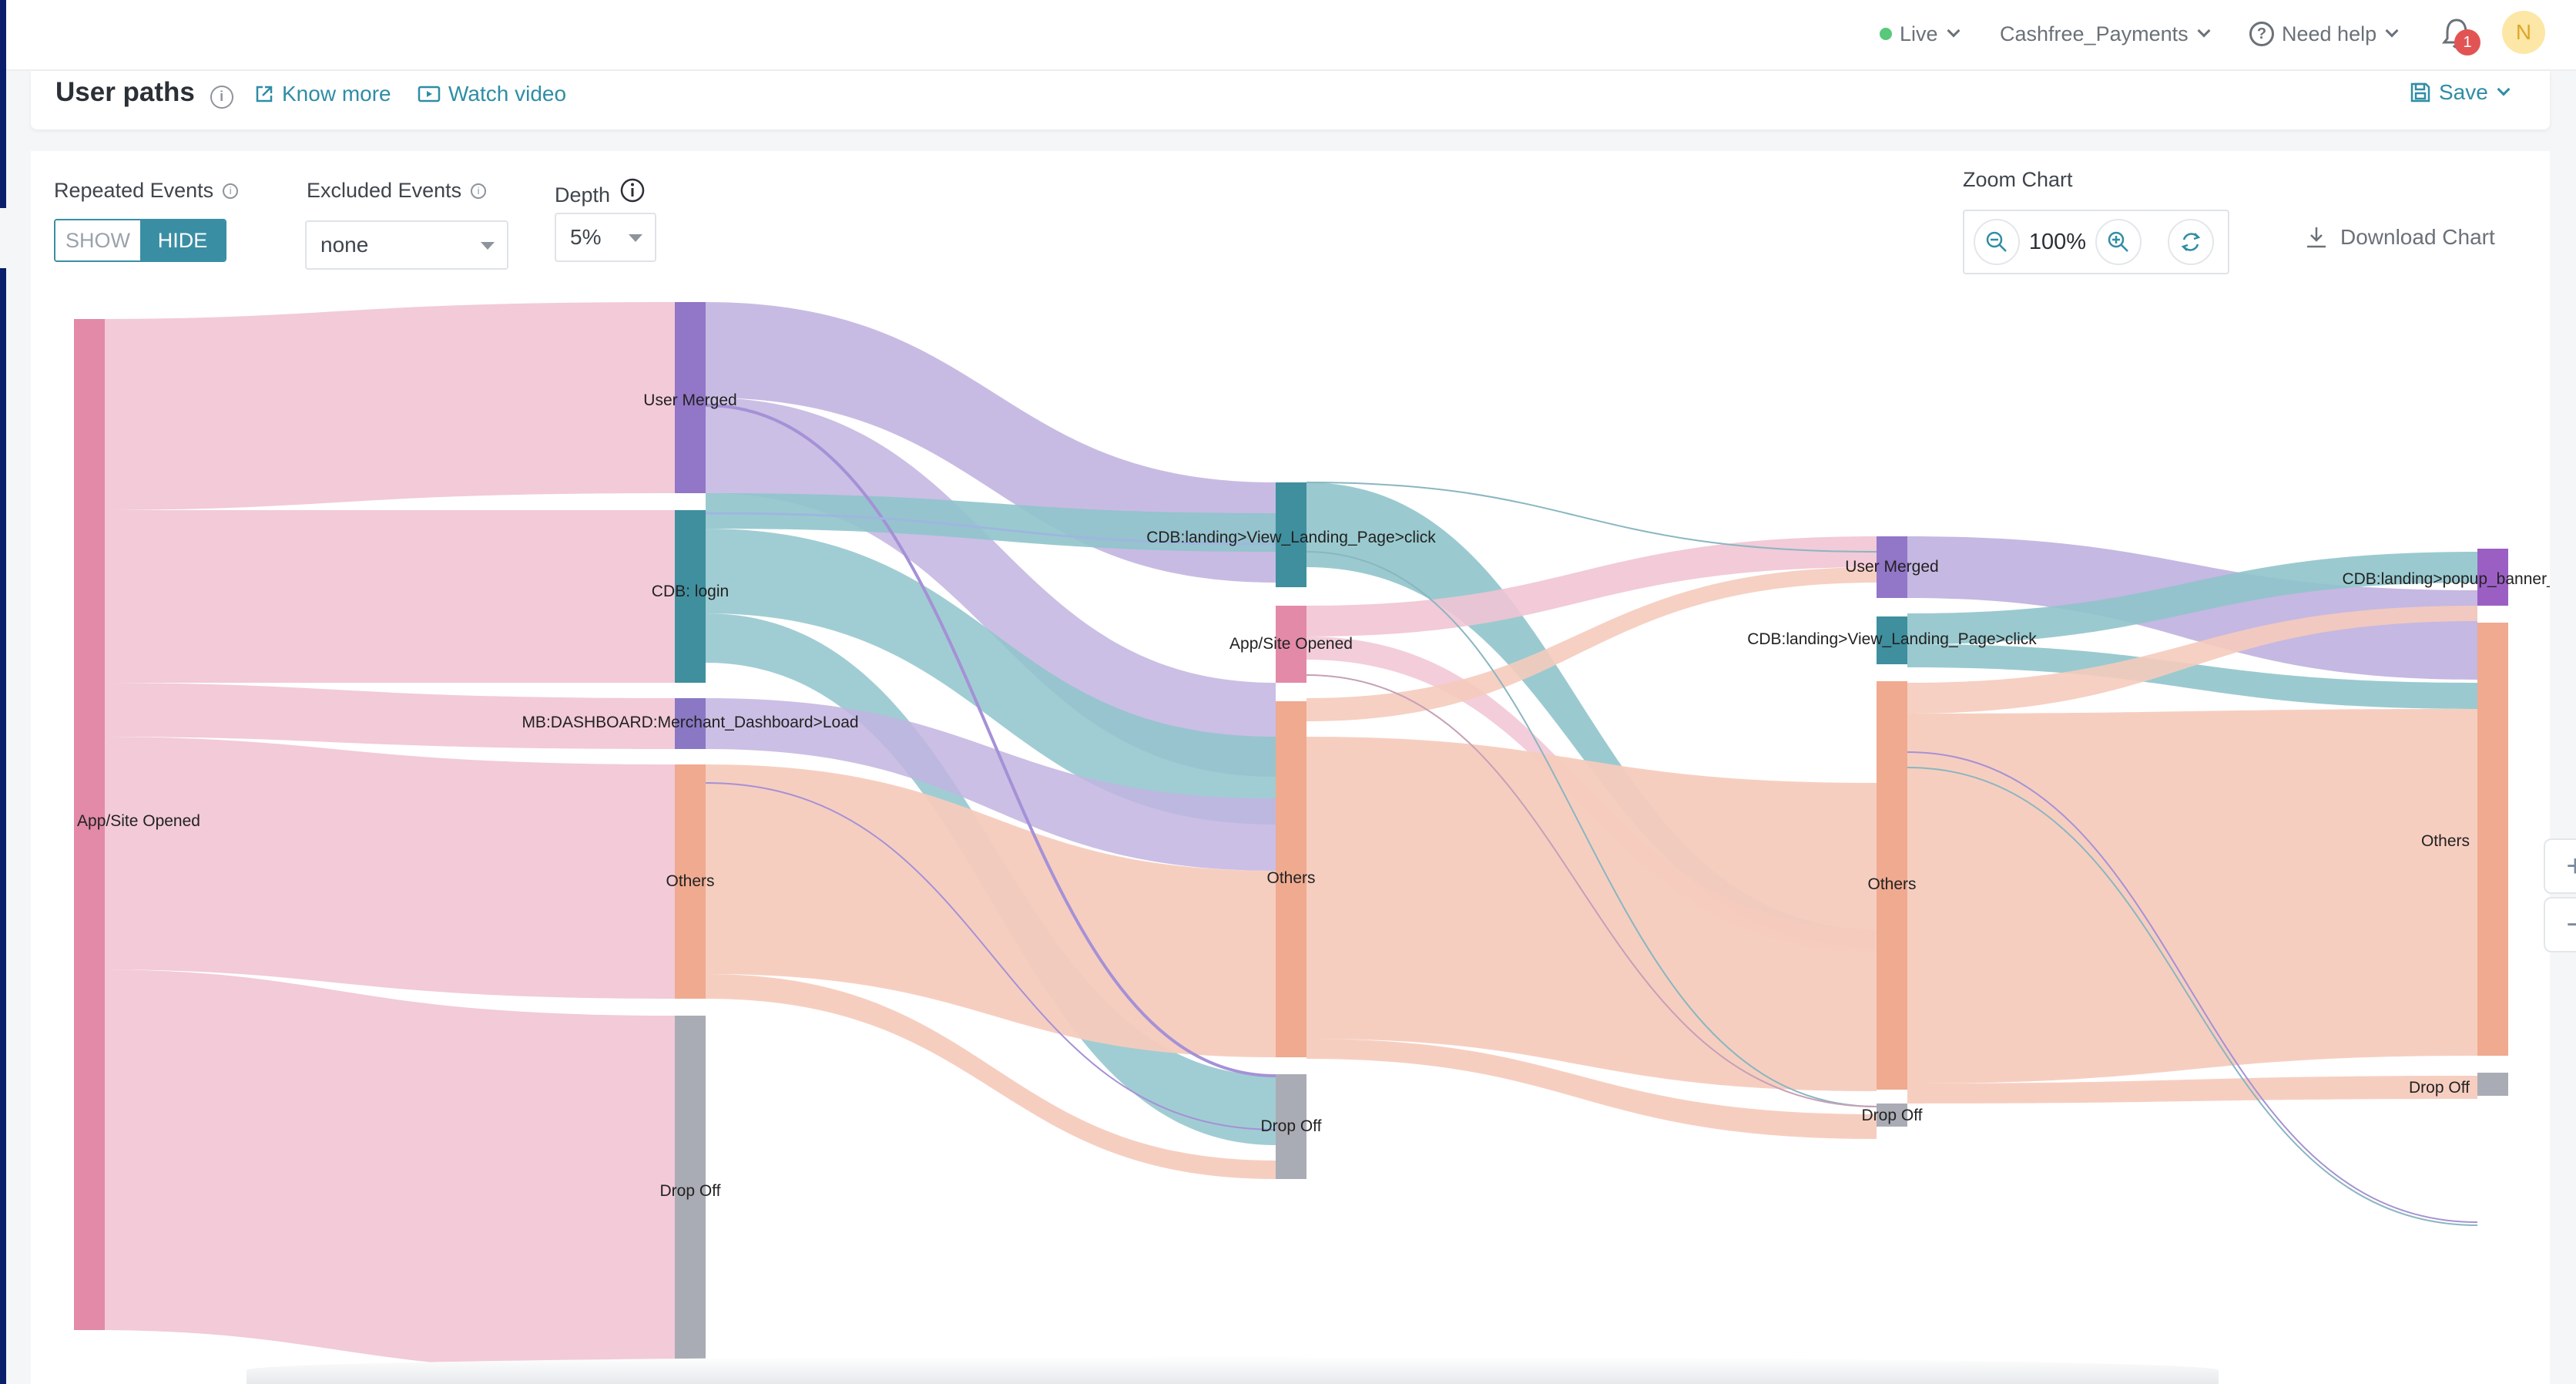 This screenshot has width=2576, height=1384. I want to click on depth-select: 5%, so click(605, 237).